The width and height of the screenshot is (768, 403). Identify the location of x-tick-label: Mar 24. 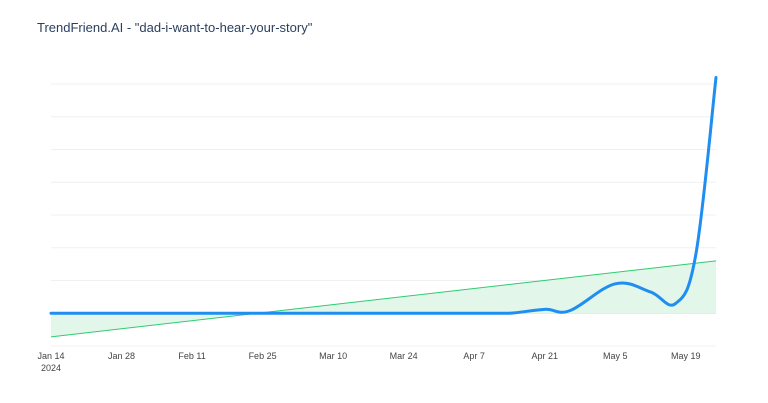
(404, 356).